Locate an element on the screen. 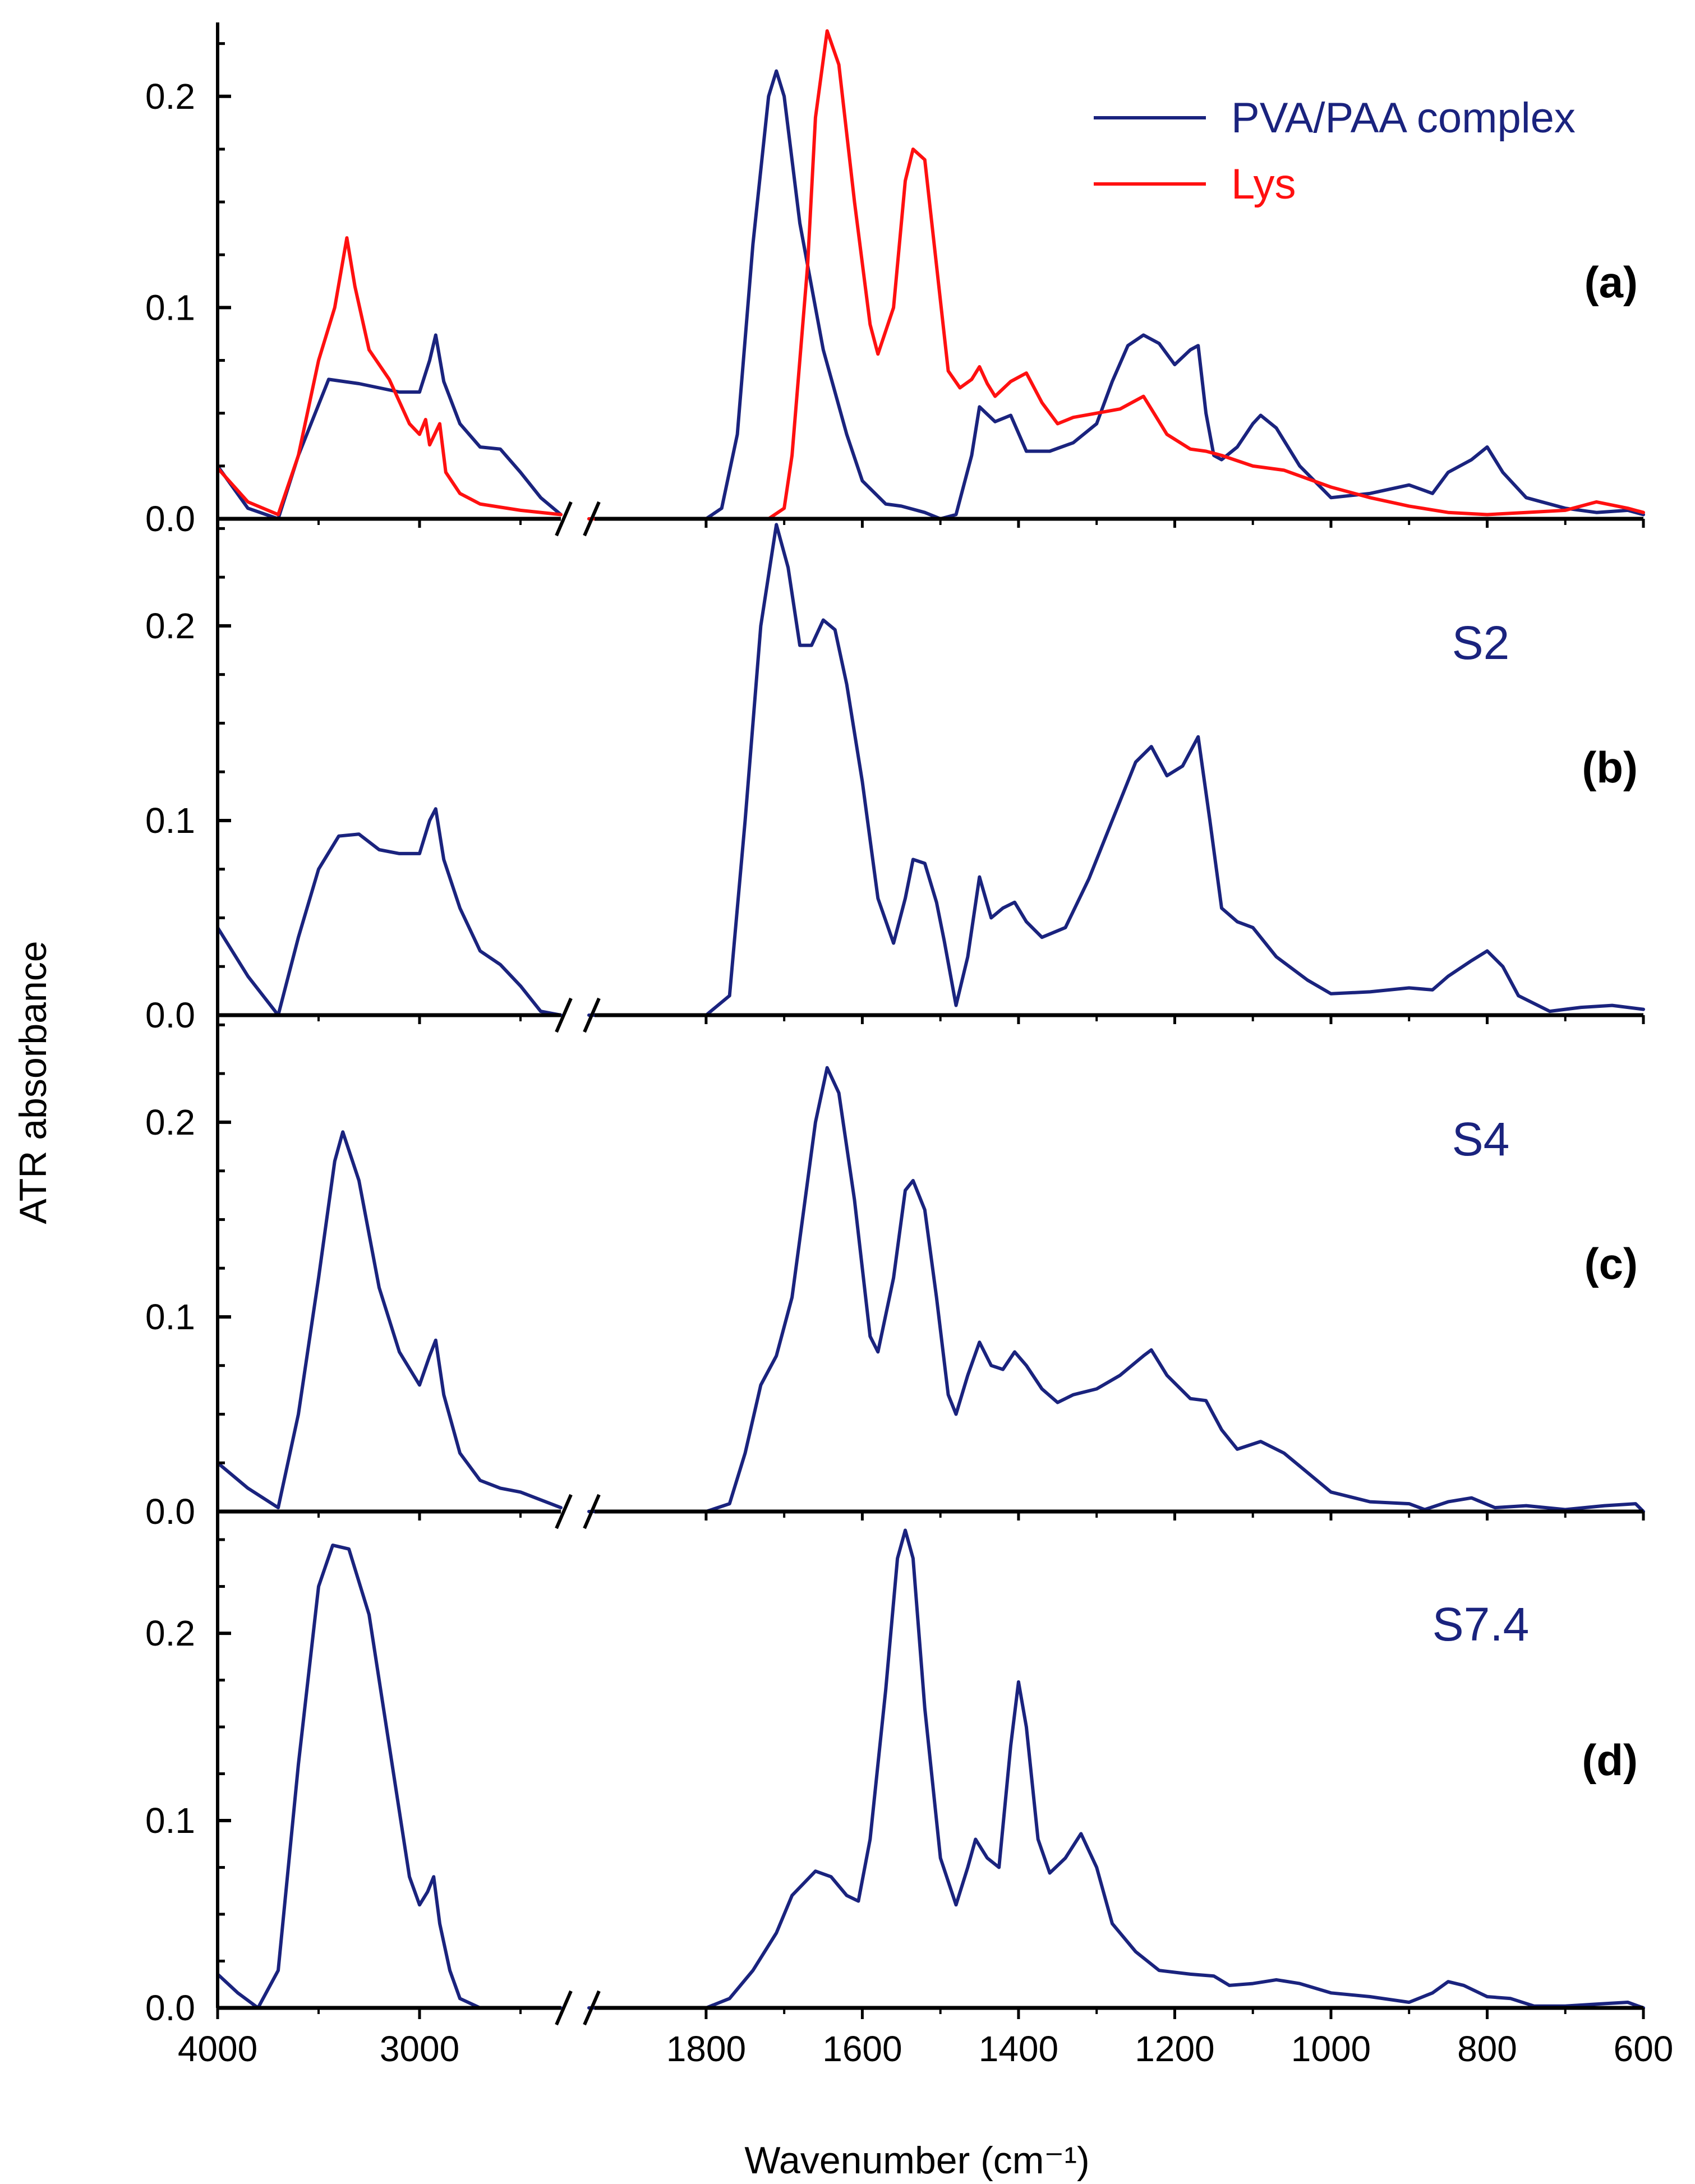 Image resolution: width=1695 pixels, height=2184 pixels. panel-3-y-tick-label: 0.2 is located at coordinates (170, 1633).